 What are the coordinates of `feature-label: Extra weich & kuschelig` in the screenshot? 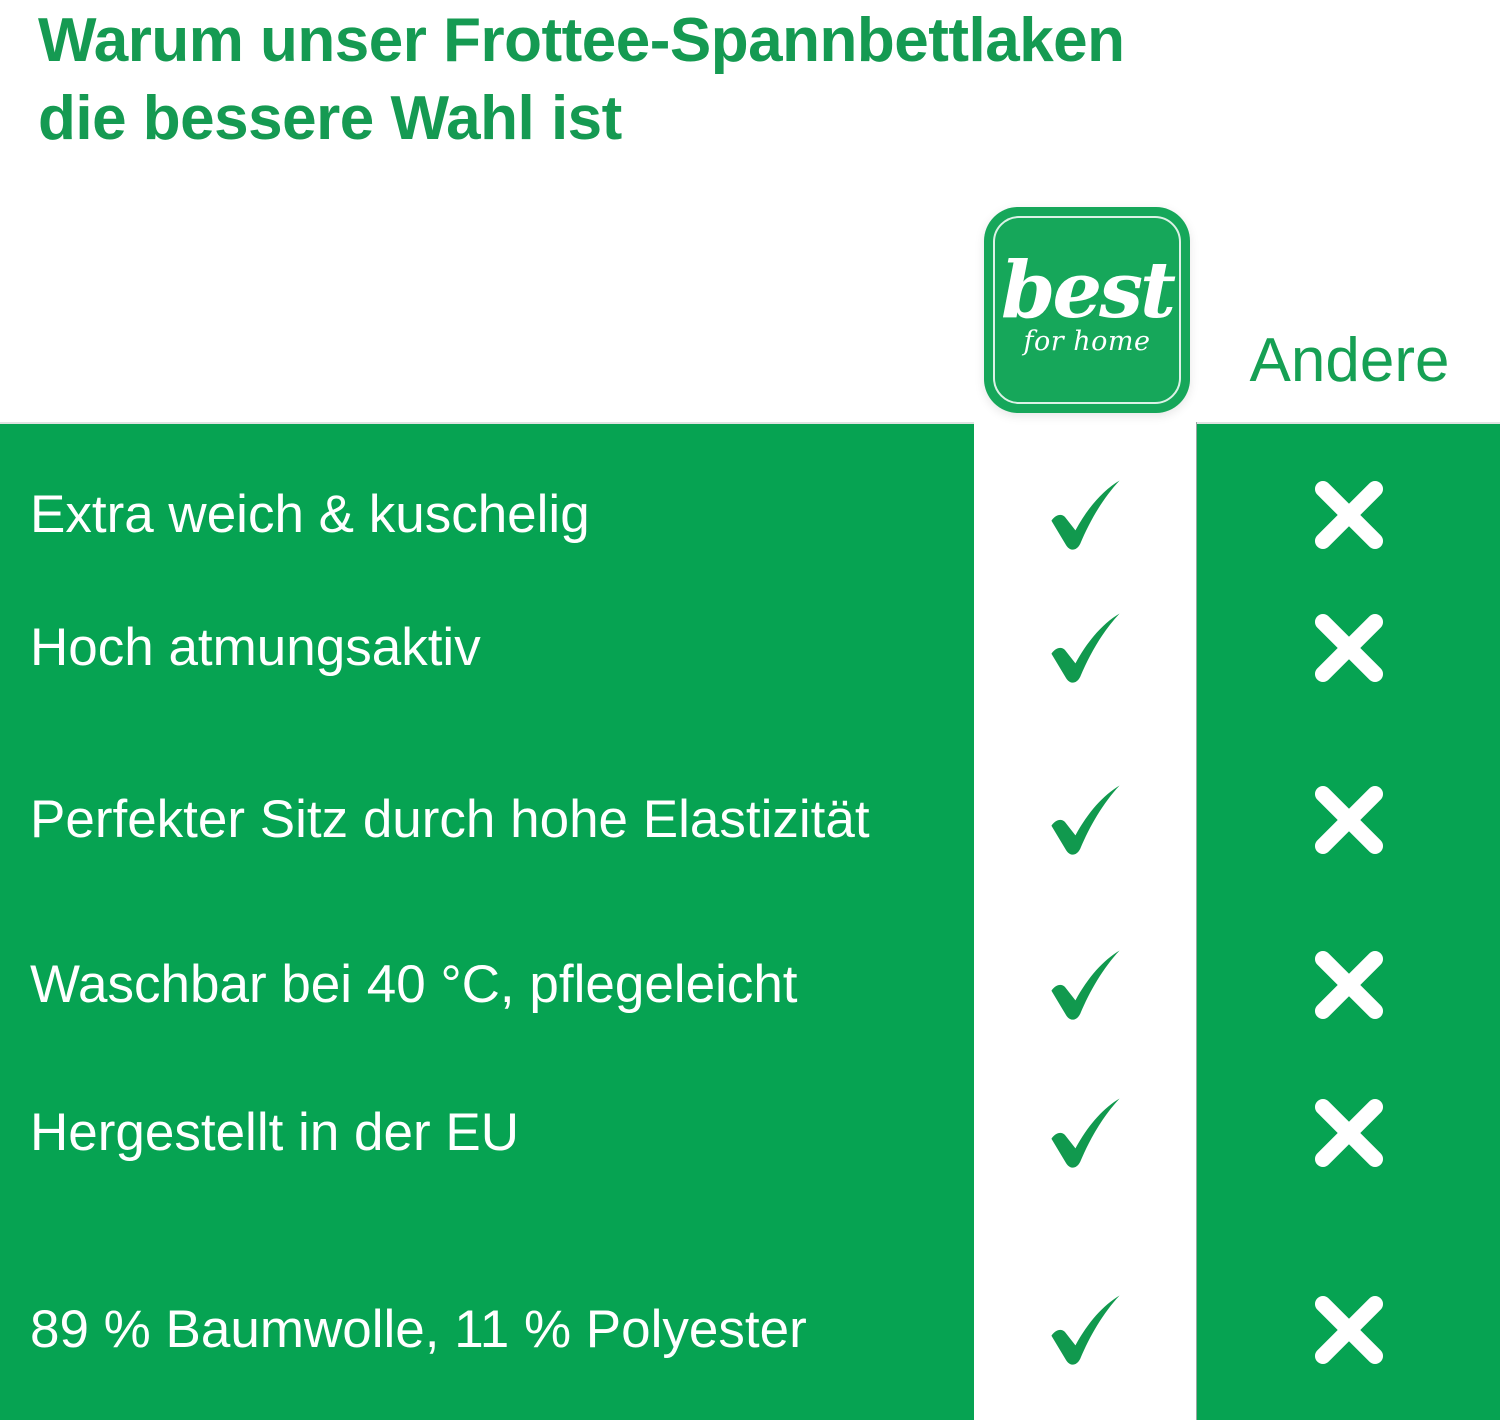 It's located at (310, 514).